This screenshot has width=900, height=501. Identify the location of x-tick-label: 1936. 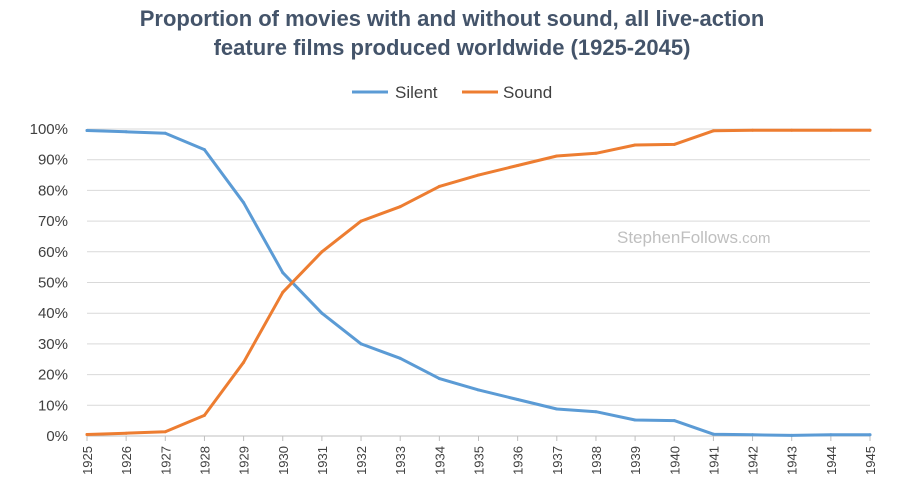
(518, 460).